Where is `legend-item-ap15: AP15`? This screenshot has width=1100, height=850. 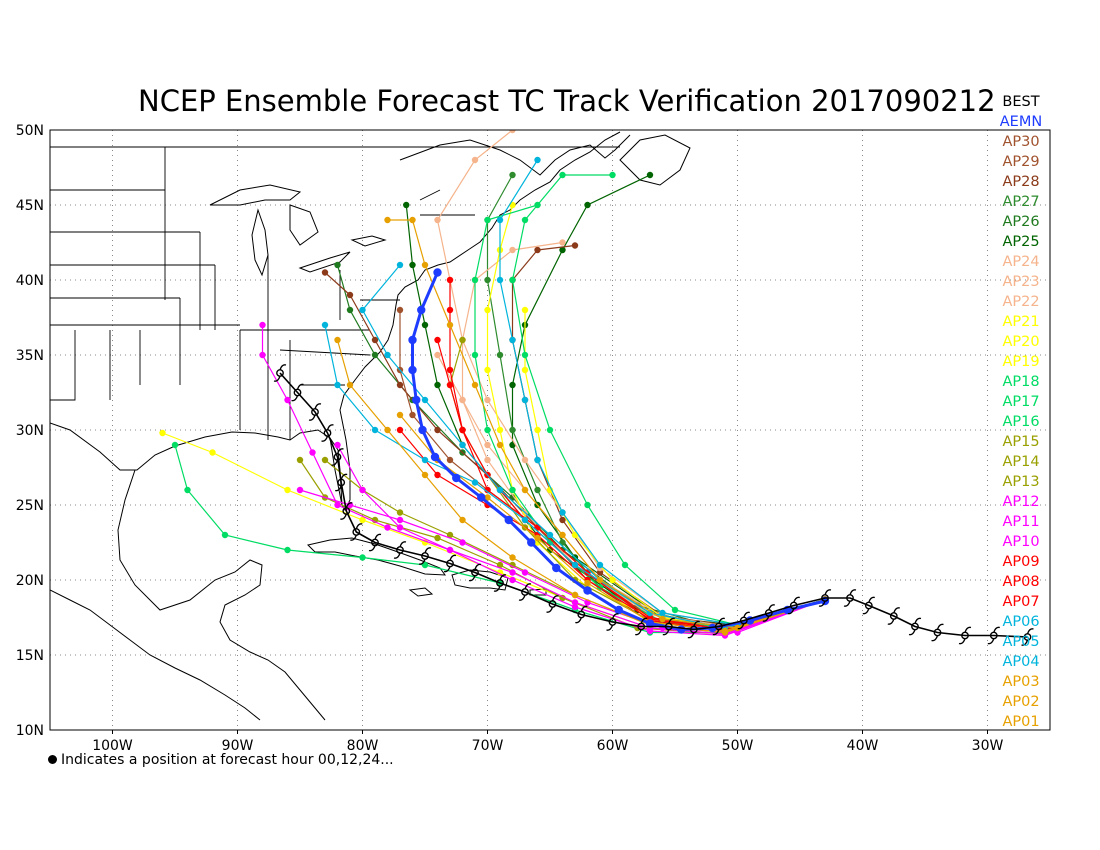 legend-item-ap15: AP15 is located at coordinates (1021, 442).